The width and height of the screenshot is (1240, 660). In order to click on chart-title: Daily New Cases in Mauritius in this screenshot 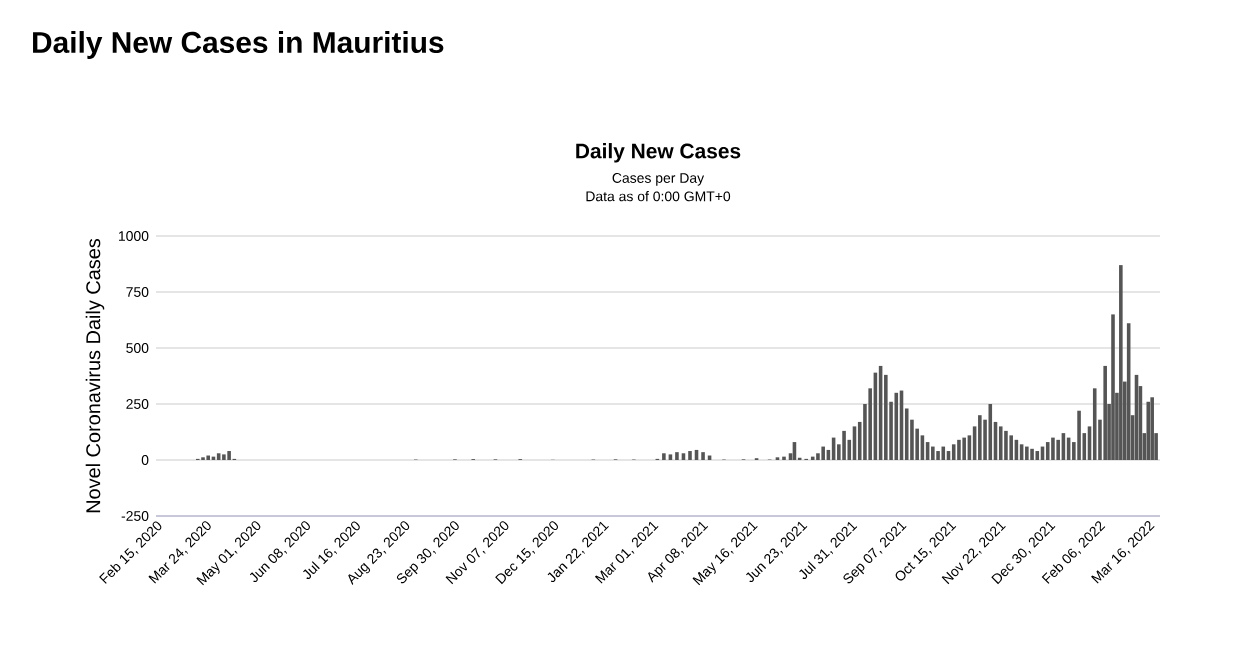, I will do `click(238, 45)`.